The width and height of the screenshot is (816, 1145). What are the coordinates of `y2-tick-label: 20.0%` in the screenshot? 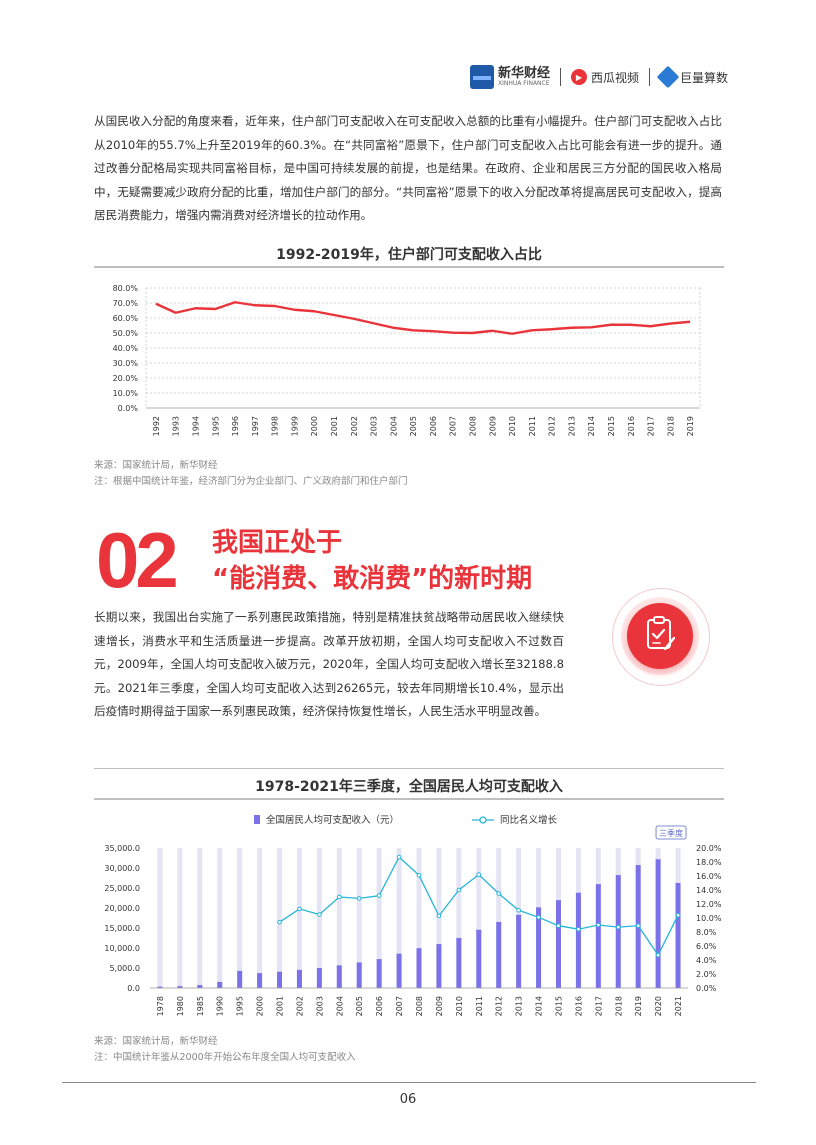 It's located at (709, 848).